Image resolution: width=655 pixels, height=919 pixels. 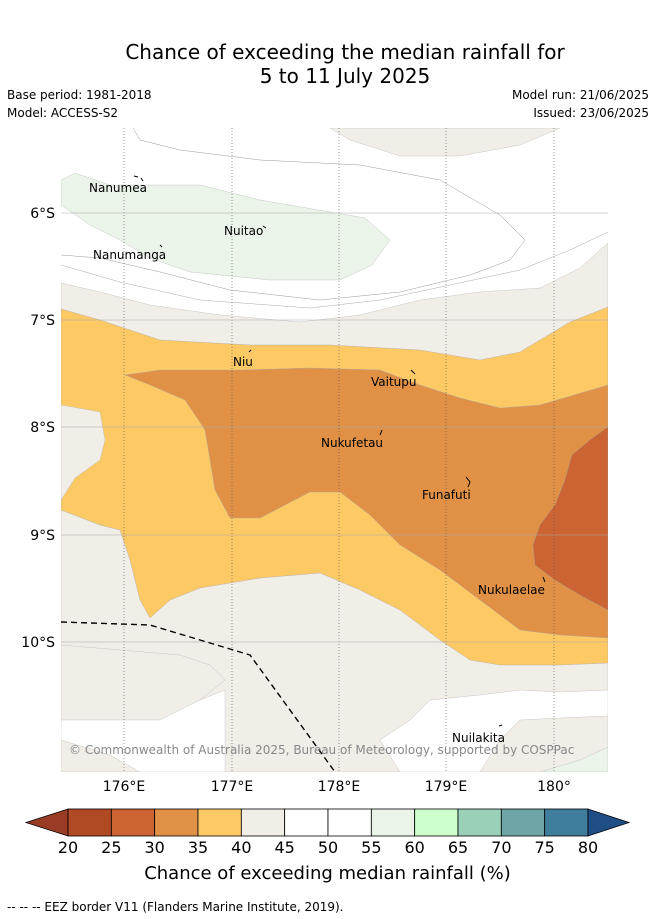 What do you see at coordinates (264, 227) in the screenshot?
I see `island-nuitao` at bounding box center [264, 227].